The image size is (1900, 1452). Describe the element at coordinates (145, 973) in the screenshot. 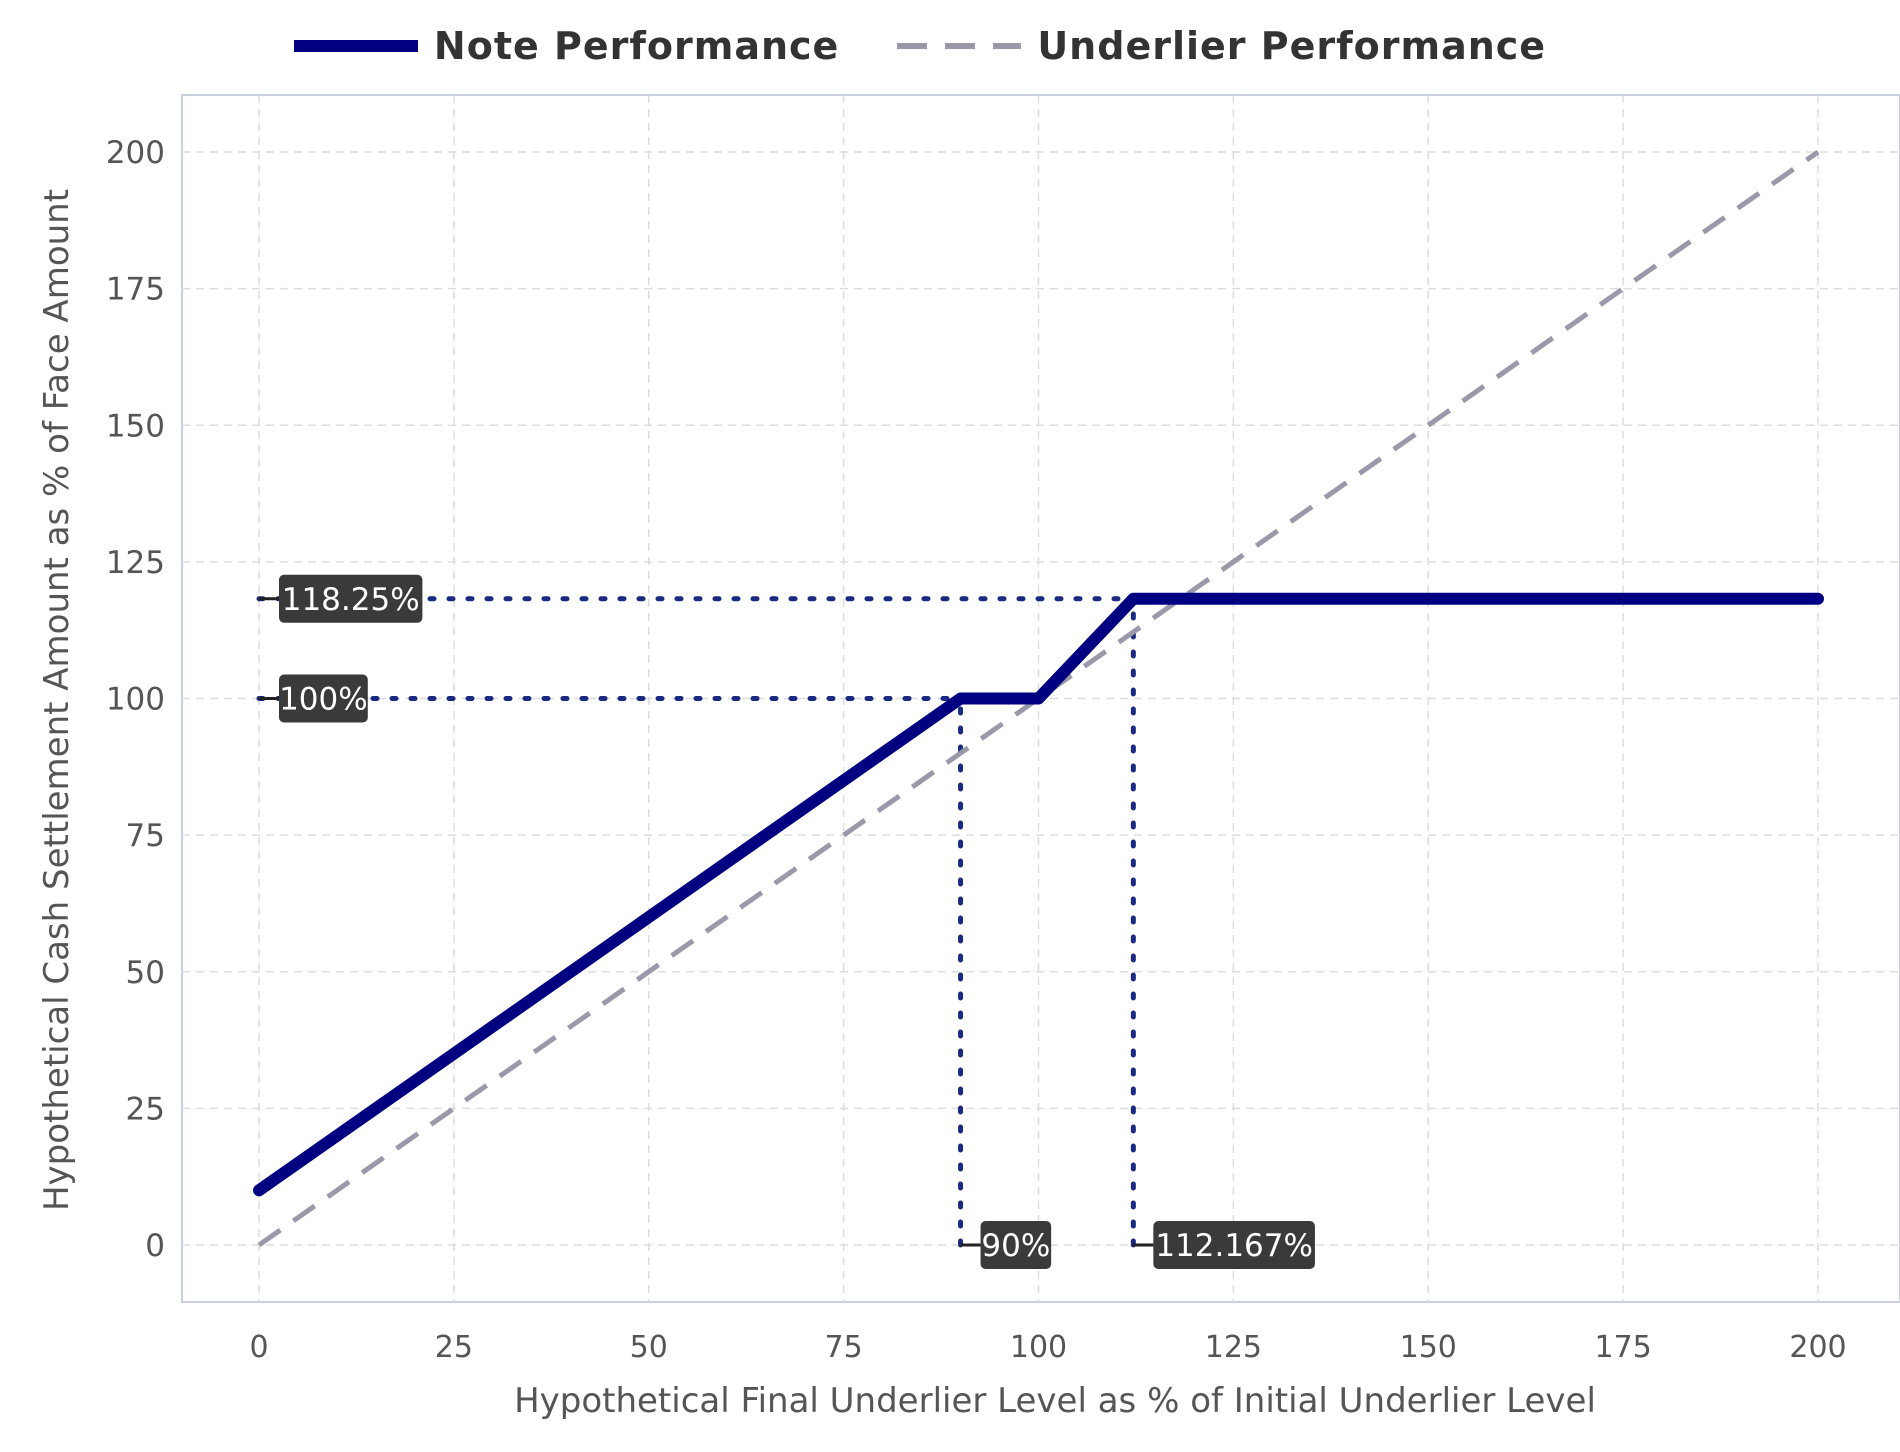

I see `y-tick-label: 50` at that location.